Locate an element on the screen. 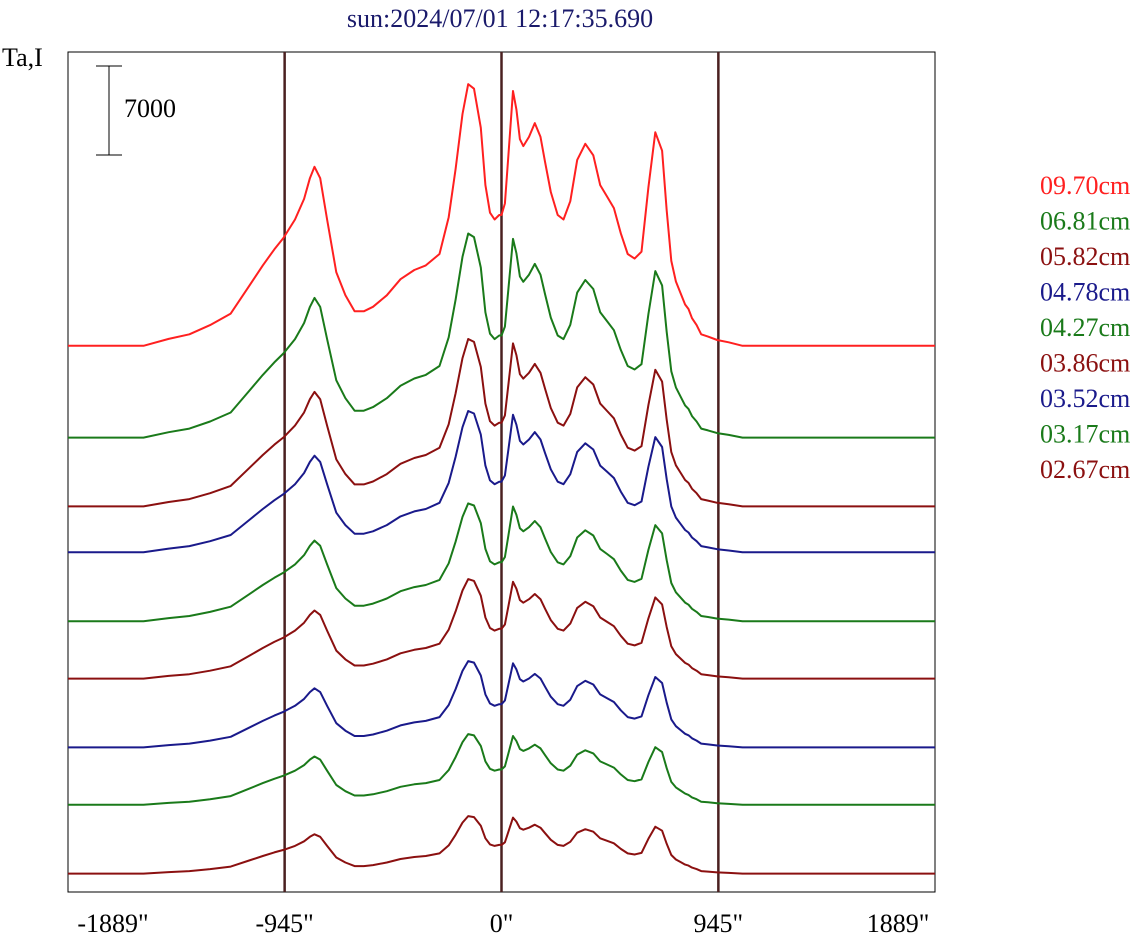 This screenshot has width=1147, height=946. legend-entry-06.81cm: 06.81cm is located at coordinates (1085, 221).